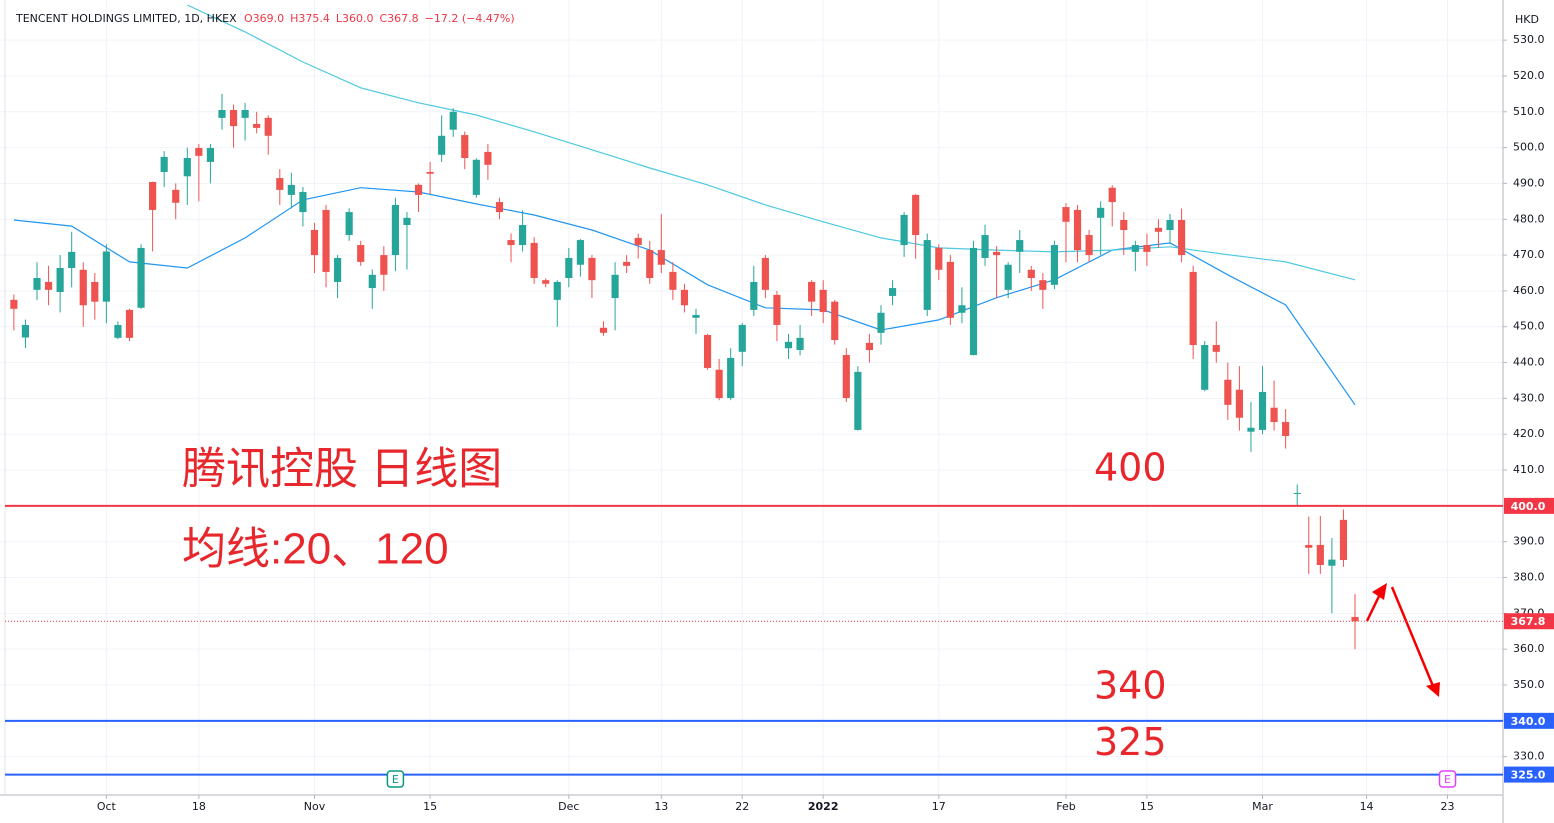 The image size is (1554, 823). I want to click on y-tick-label: 330.0, so click(1529, 756).